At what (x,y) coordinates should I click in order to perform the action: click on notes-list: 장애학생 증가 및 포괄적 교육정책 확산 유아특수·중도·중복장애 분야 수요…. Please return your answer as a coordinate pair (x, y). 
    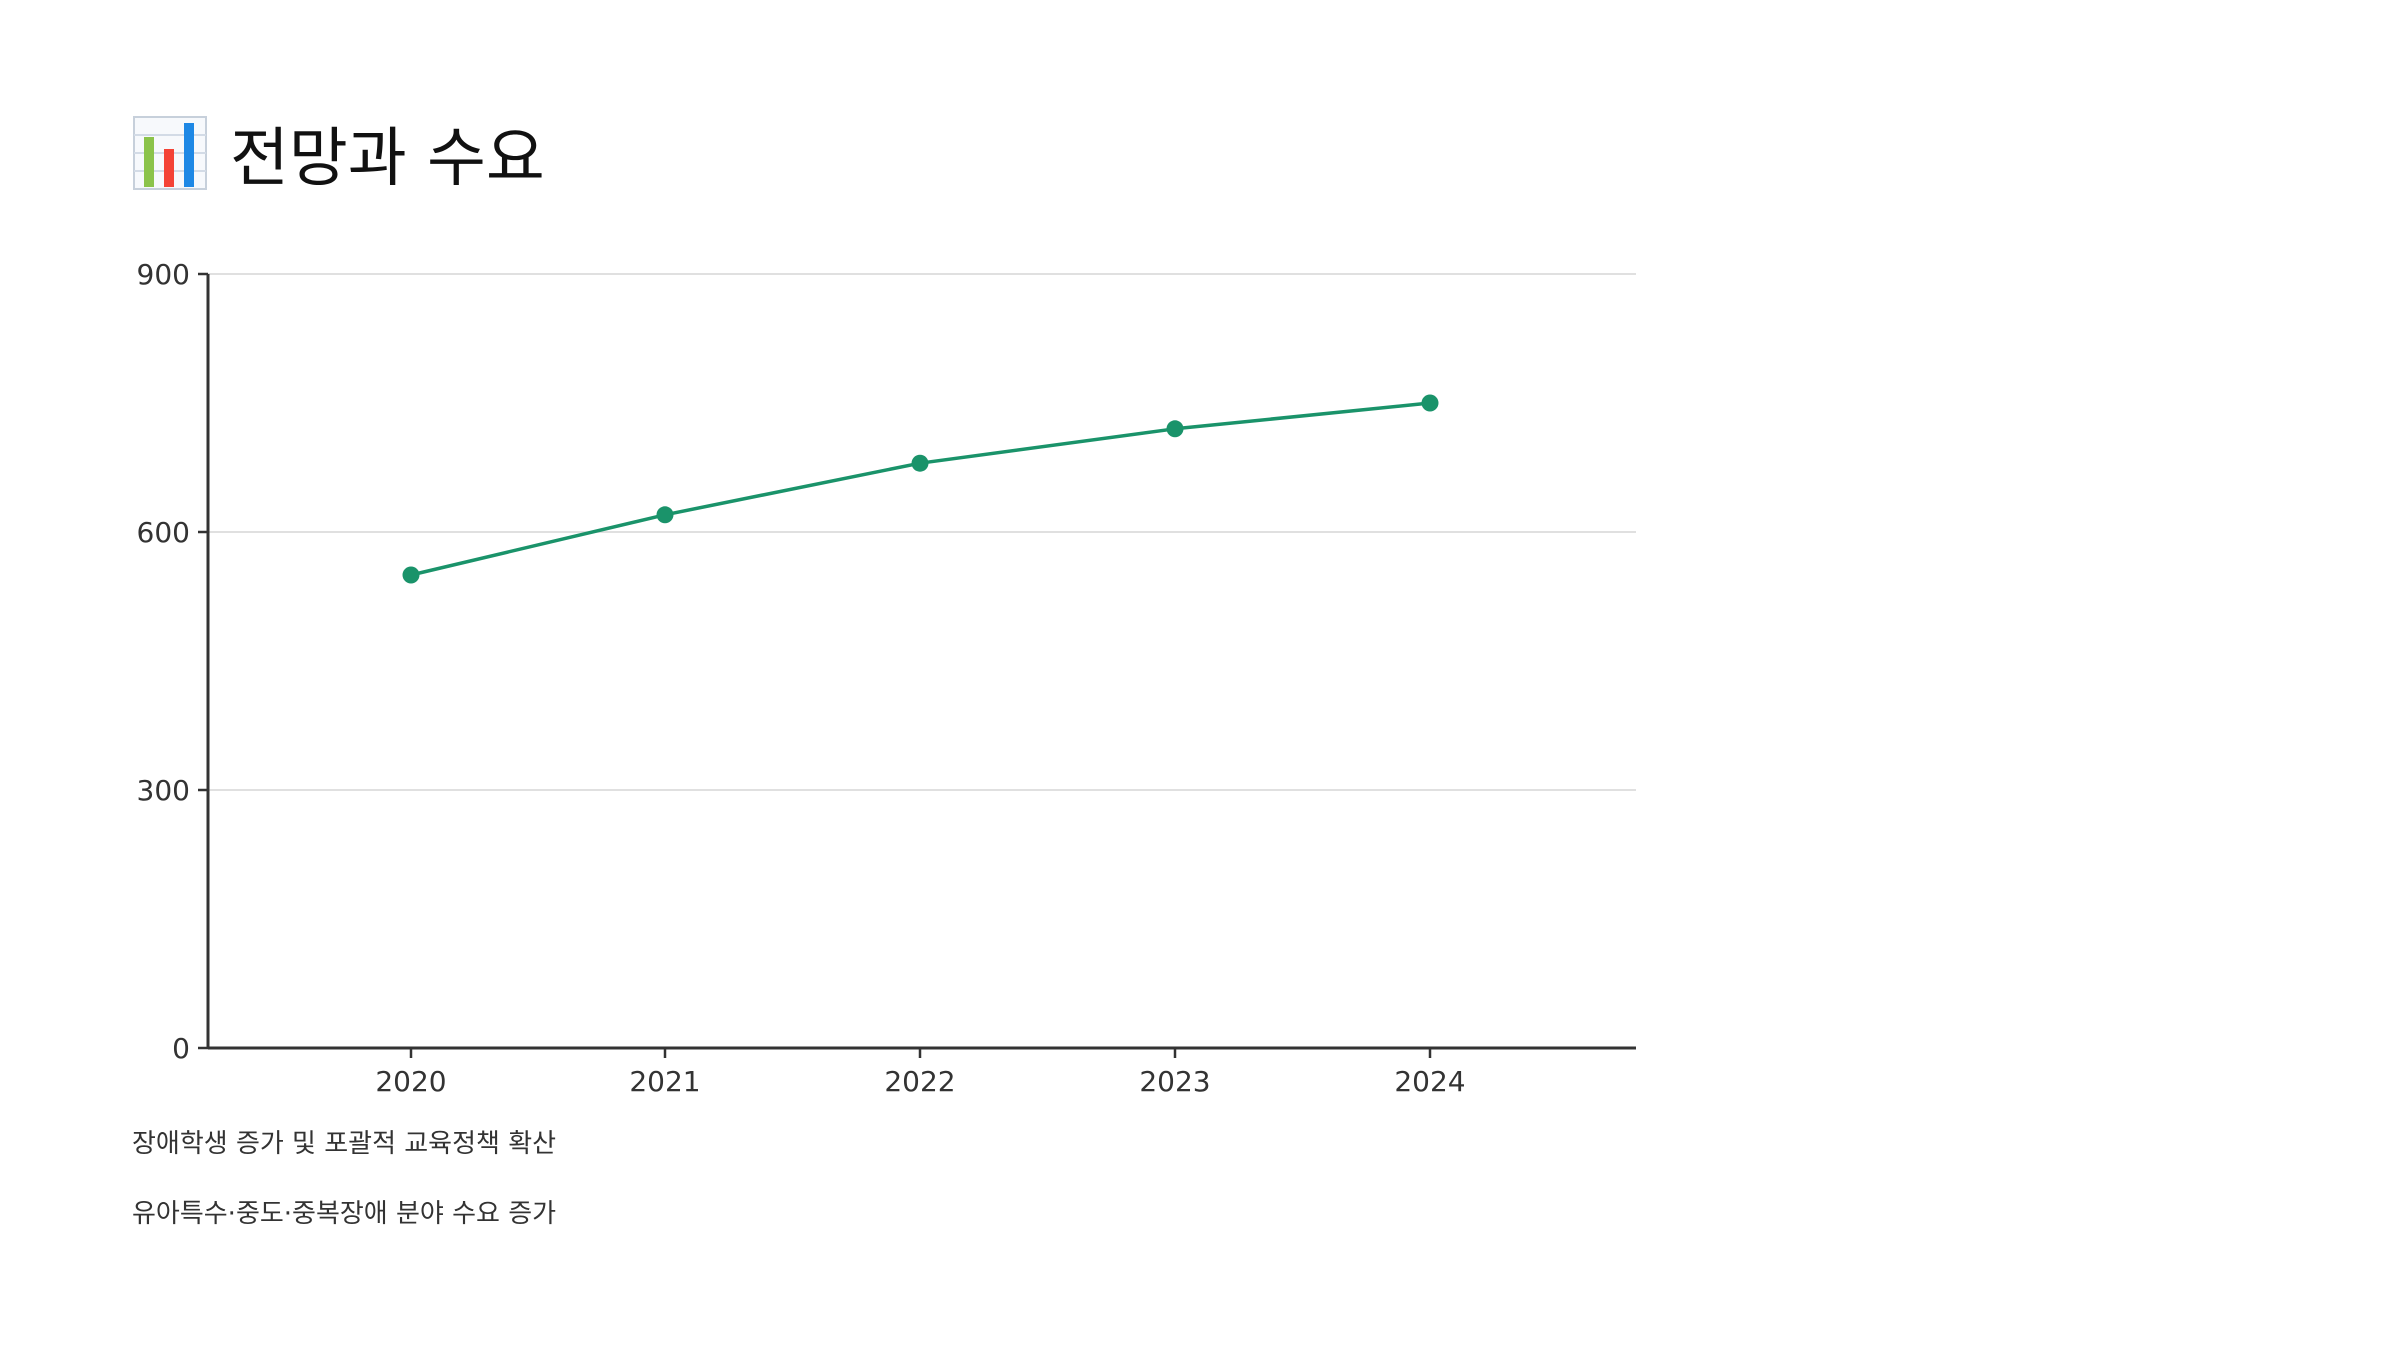
    Looking at the image, I should click on (344, 1196).